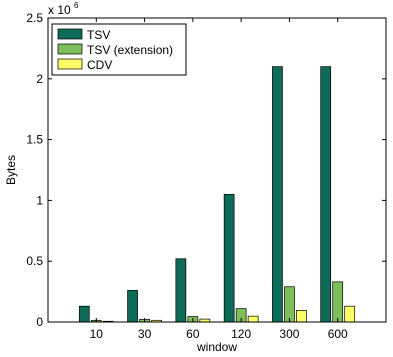  I want to click on x-axis-label: window, so click(216, 347).